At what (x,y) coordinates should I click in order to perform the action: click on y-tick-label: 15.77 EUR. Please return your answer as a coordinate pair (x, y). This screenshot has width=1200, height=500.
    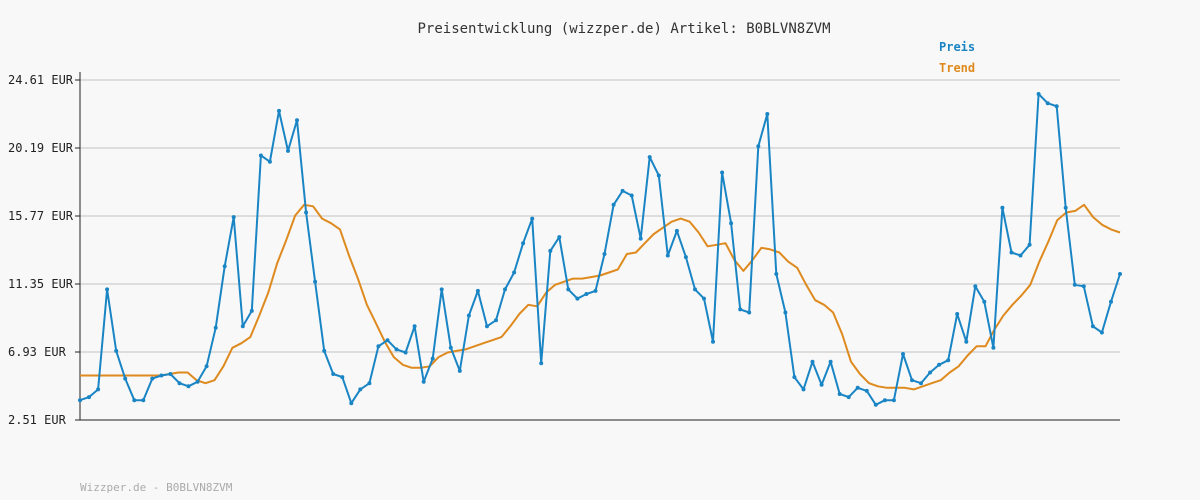
    Looking at the image, I should click on (41, 216).